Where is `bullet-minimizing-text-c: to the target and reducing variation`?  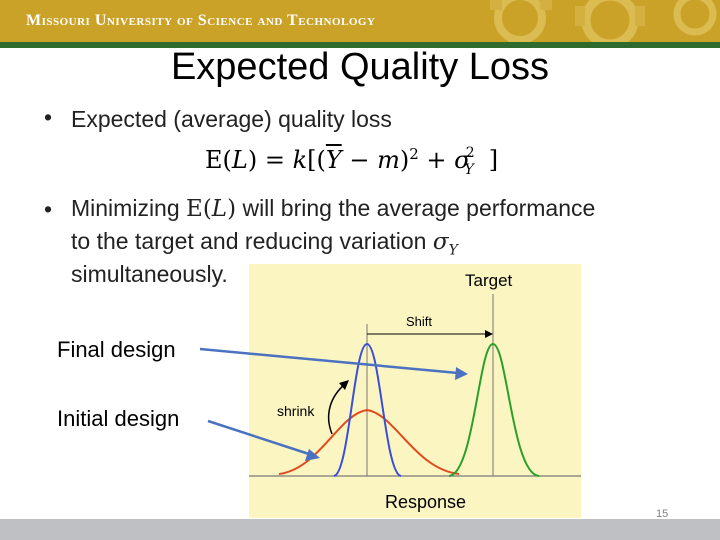
bullet-minimizing-text-c: to the target and reducing variation is located at coordinates (252, 241).